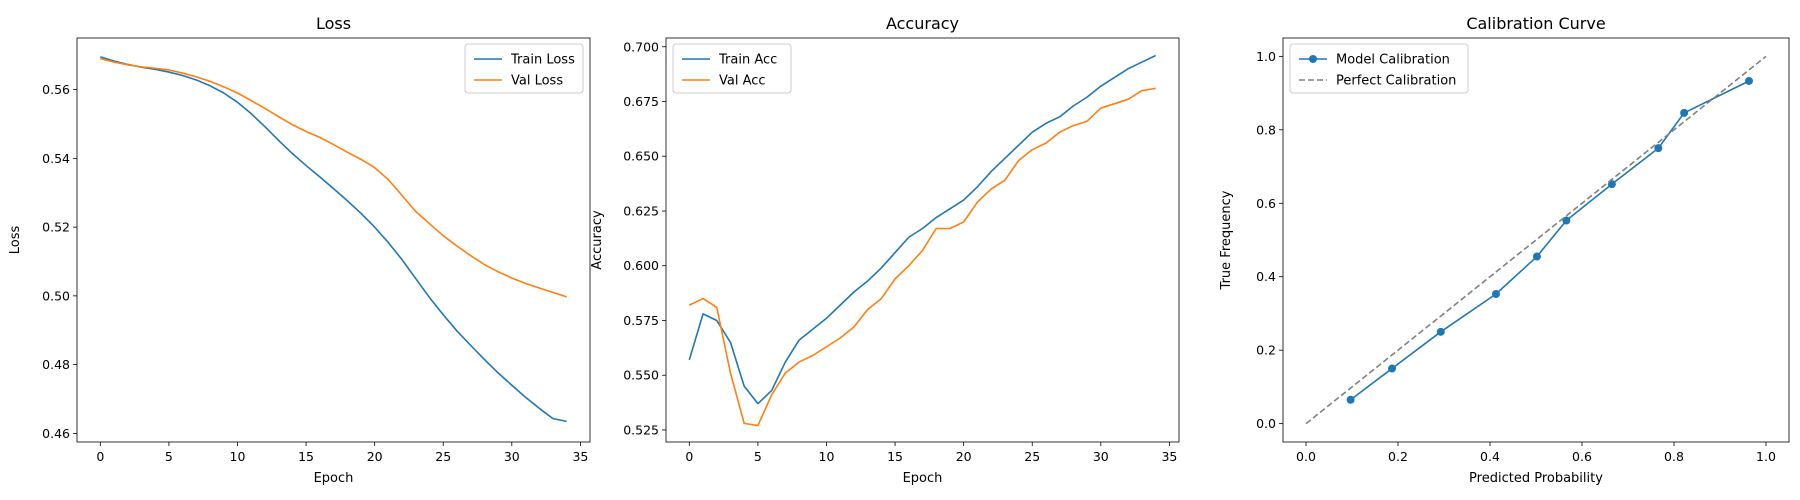 This screenshot has width=1800, height=500. What do you see at coordinates (747, 60) in the screenshot?
I see `legend-label: Train Acc` at bounding box center [747, 60].